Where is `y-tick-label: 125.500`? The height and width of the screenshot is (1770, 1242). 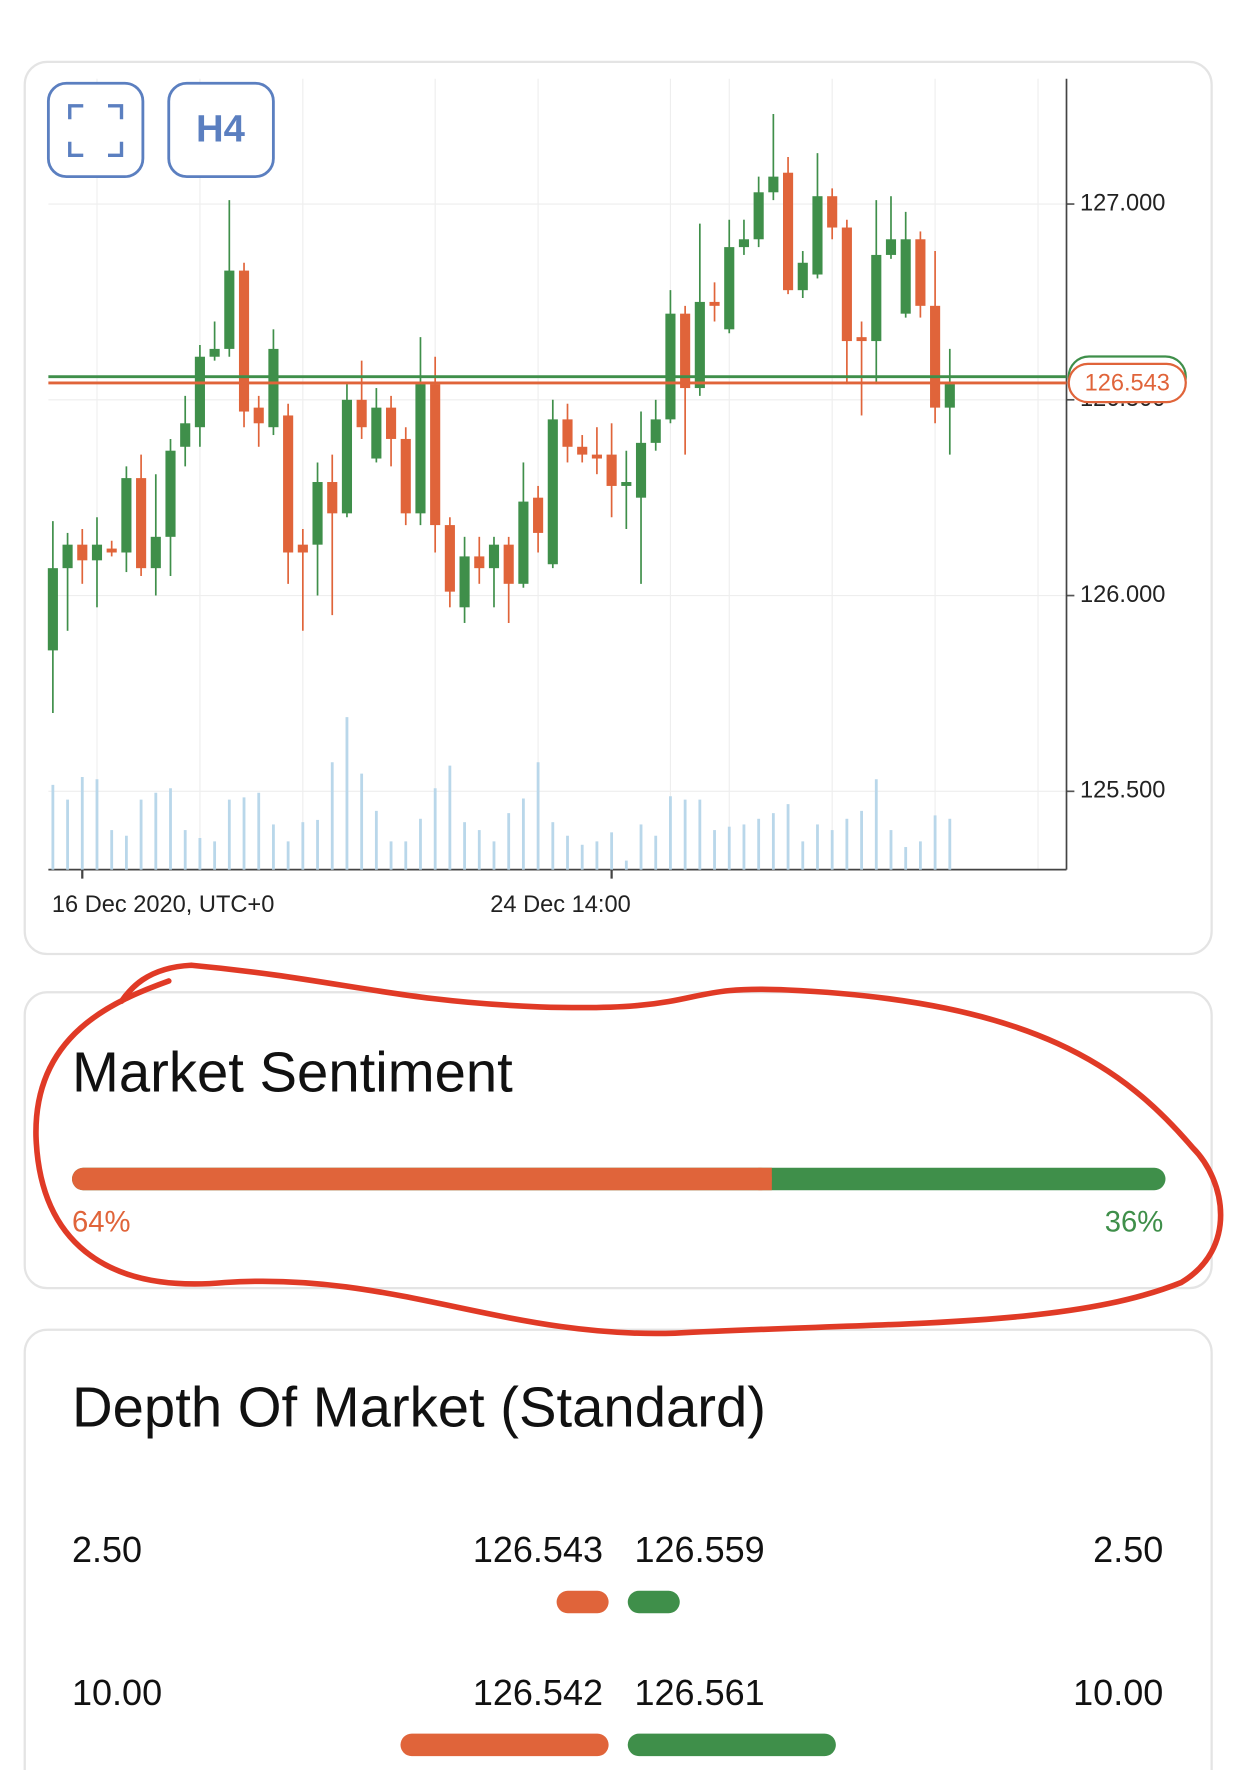
y-tick-label: 125.500 is located at coordinates (1122, 791).